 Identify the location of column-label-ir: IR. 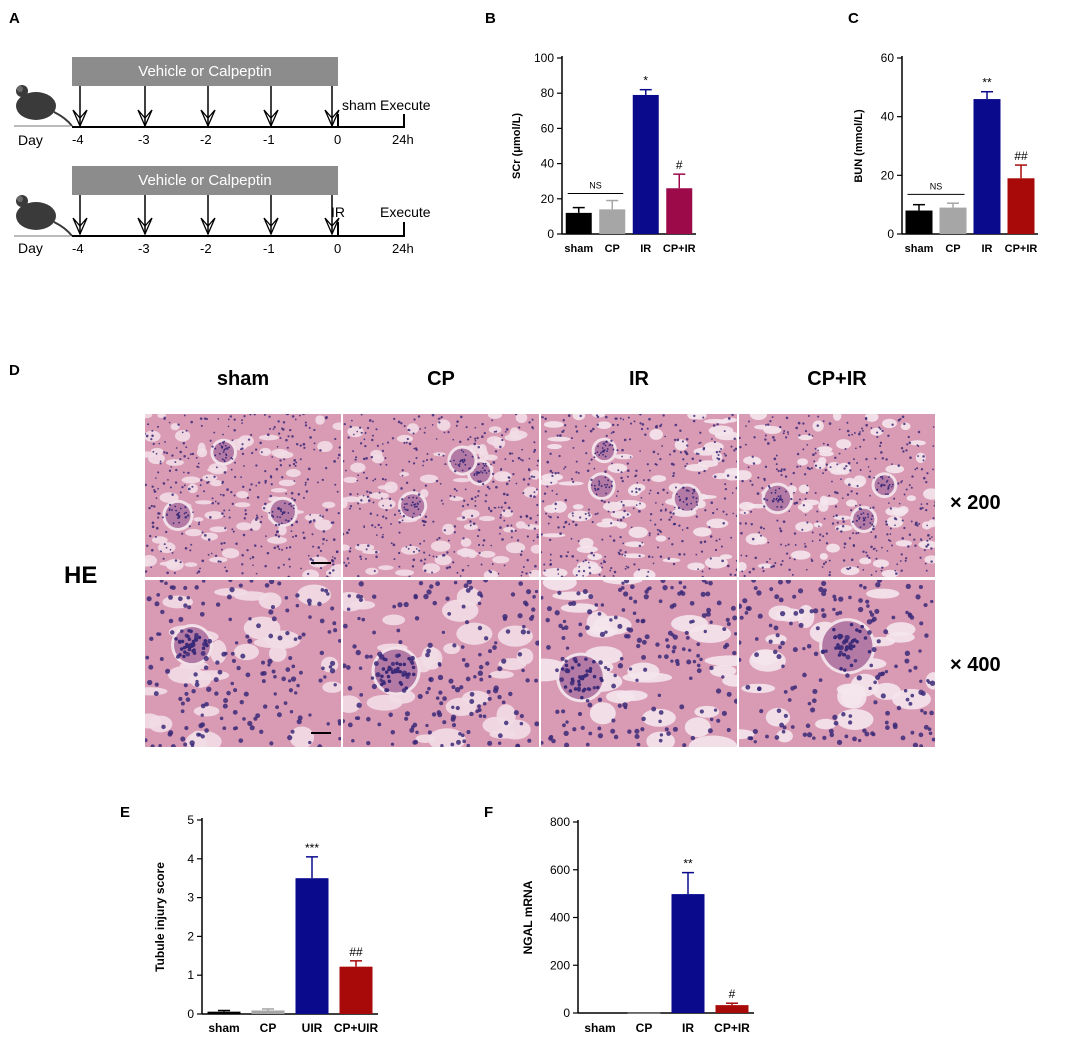
(639, 379).